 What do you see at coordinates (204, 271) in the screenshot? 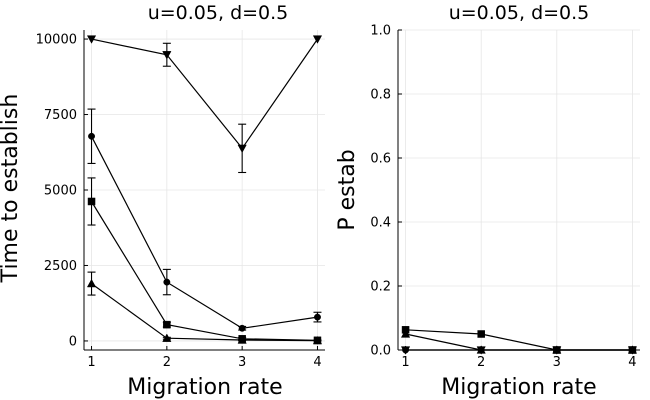
I see `left-series-3-line` at bounding box center [204, 271].